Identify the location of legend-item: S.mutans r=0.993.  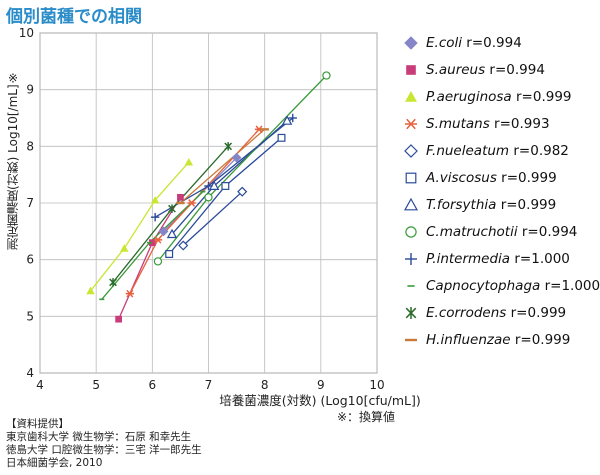
(476, 124).